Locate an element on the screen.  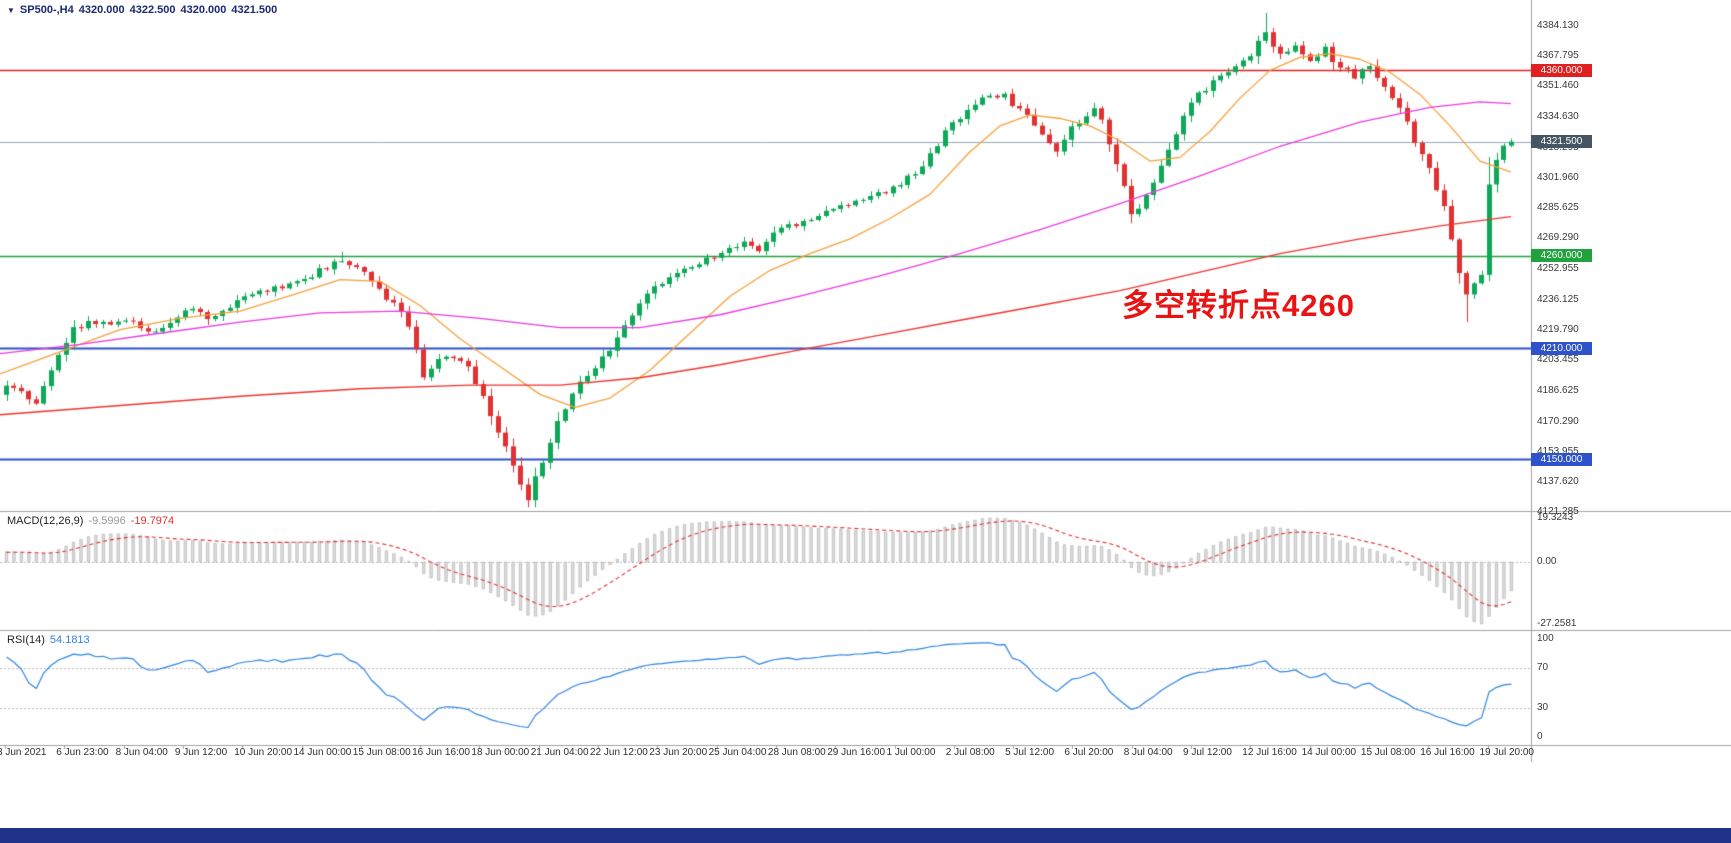
macd-value-main: -9.5996 is located at coordinates (107, 521).